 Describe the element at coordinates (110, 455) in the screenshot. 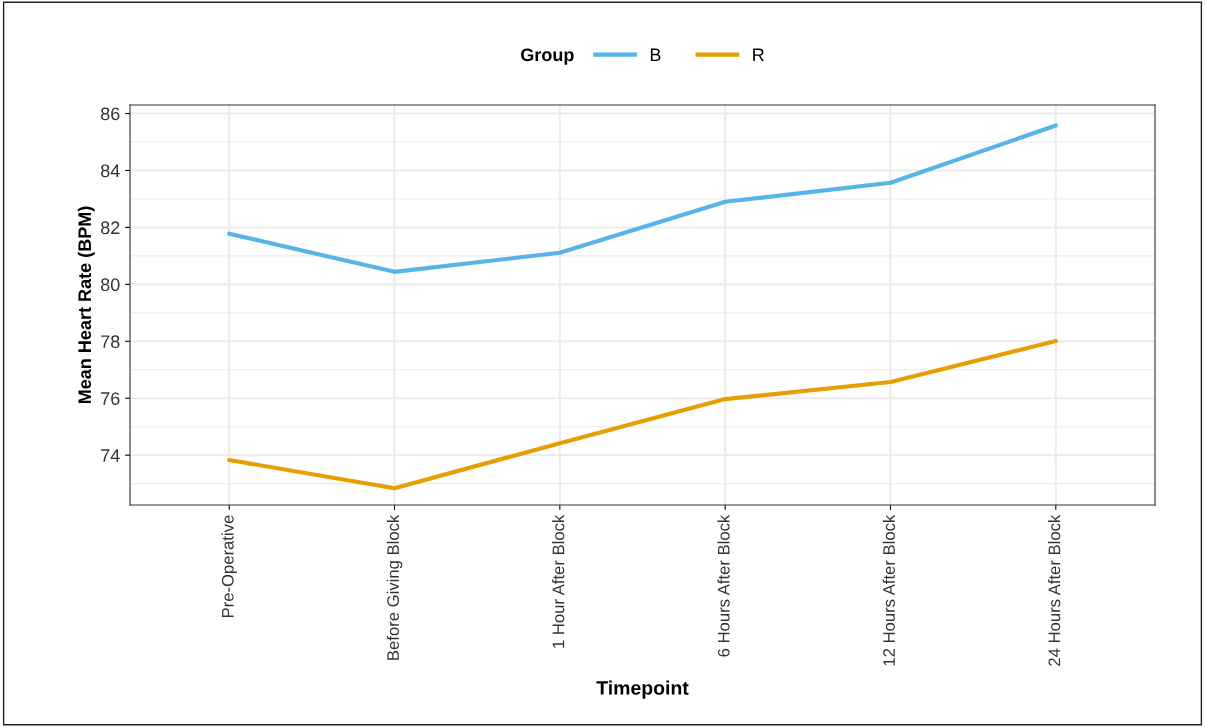

I see `y-tick-label: 74` at that location.